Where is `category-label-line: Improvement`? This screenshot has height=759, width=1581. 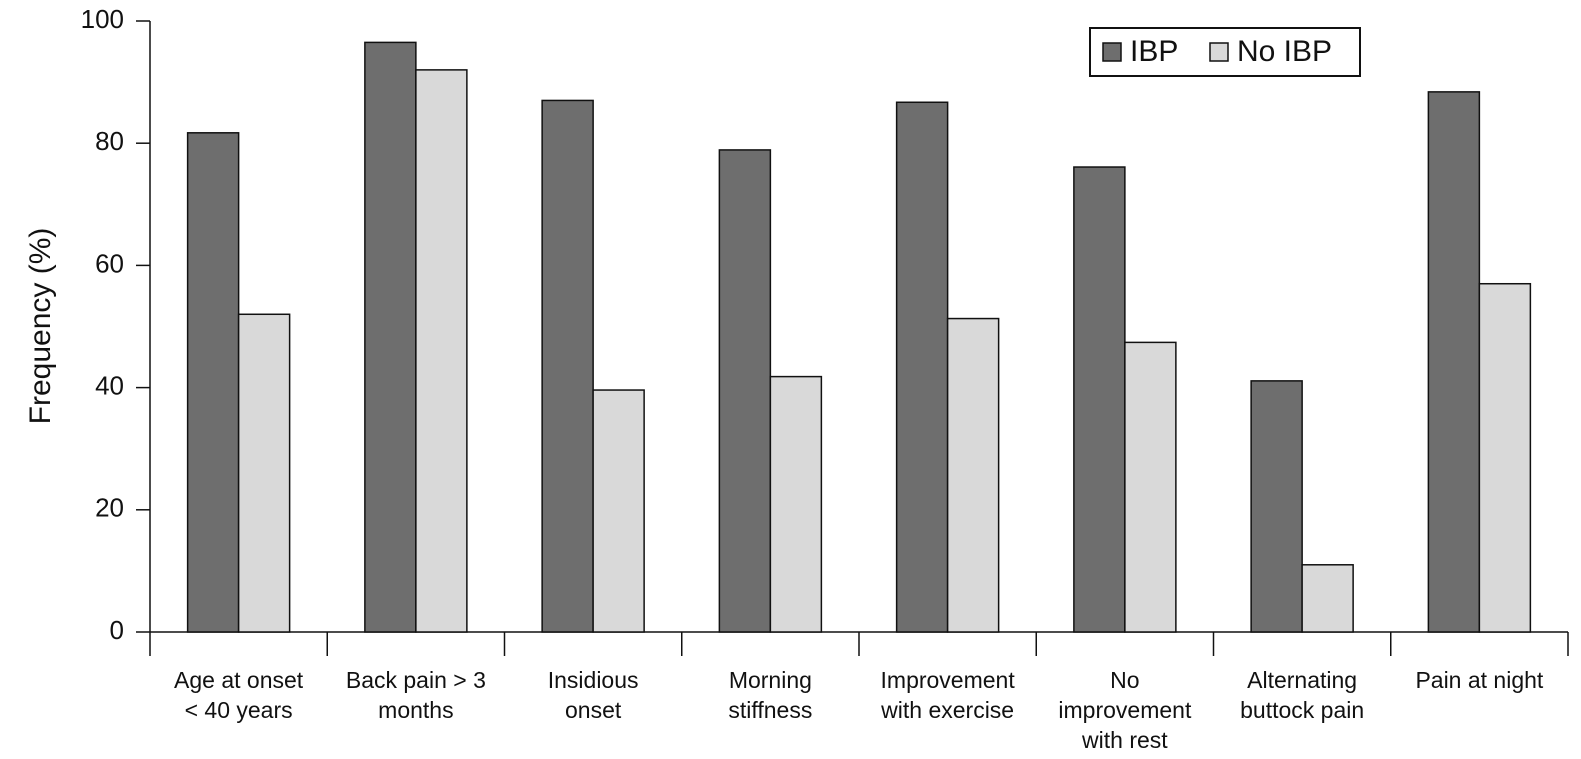
category-label-line: Improvement is located at coordinates (948, 680).